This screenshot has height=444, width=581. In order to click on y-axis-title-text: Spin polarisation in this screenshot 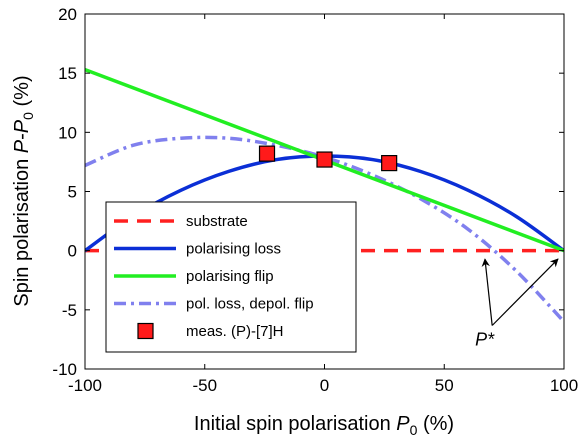, I will do `click(22, 229)`.